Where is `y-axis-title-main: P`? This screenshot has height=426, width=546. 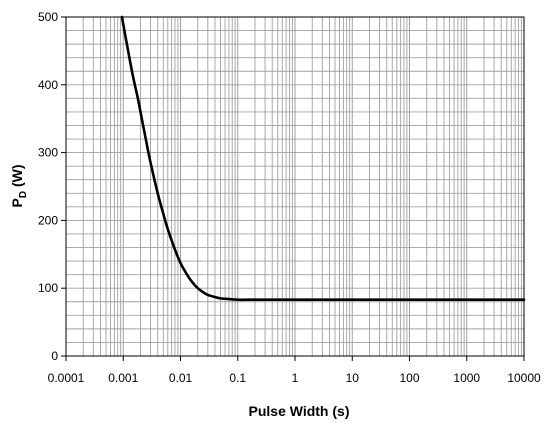 y-axis-title-main: P is located at coordinates (17, 202).